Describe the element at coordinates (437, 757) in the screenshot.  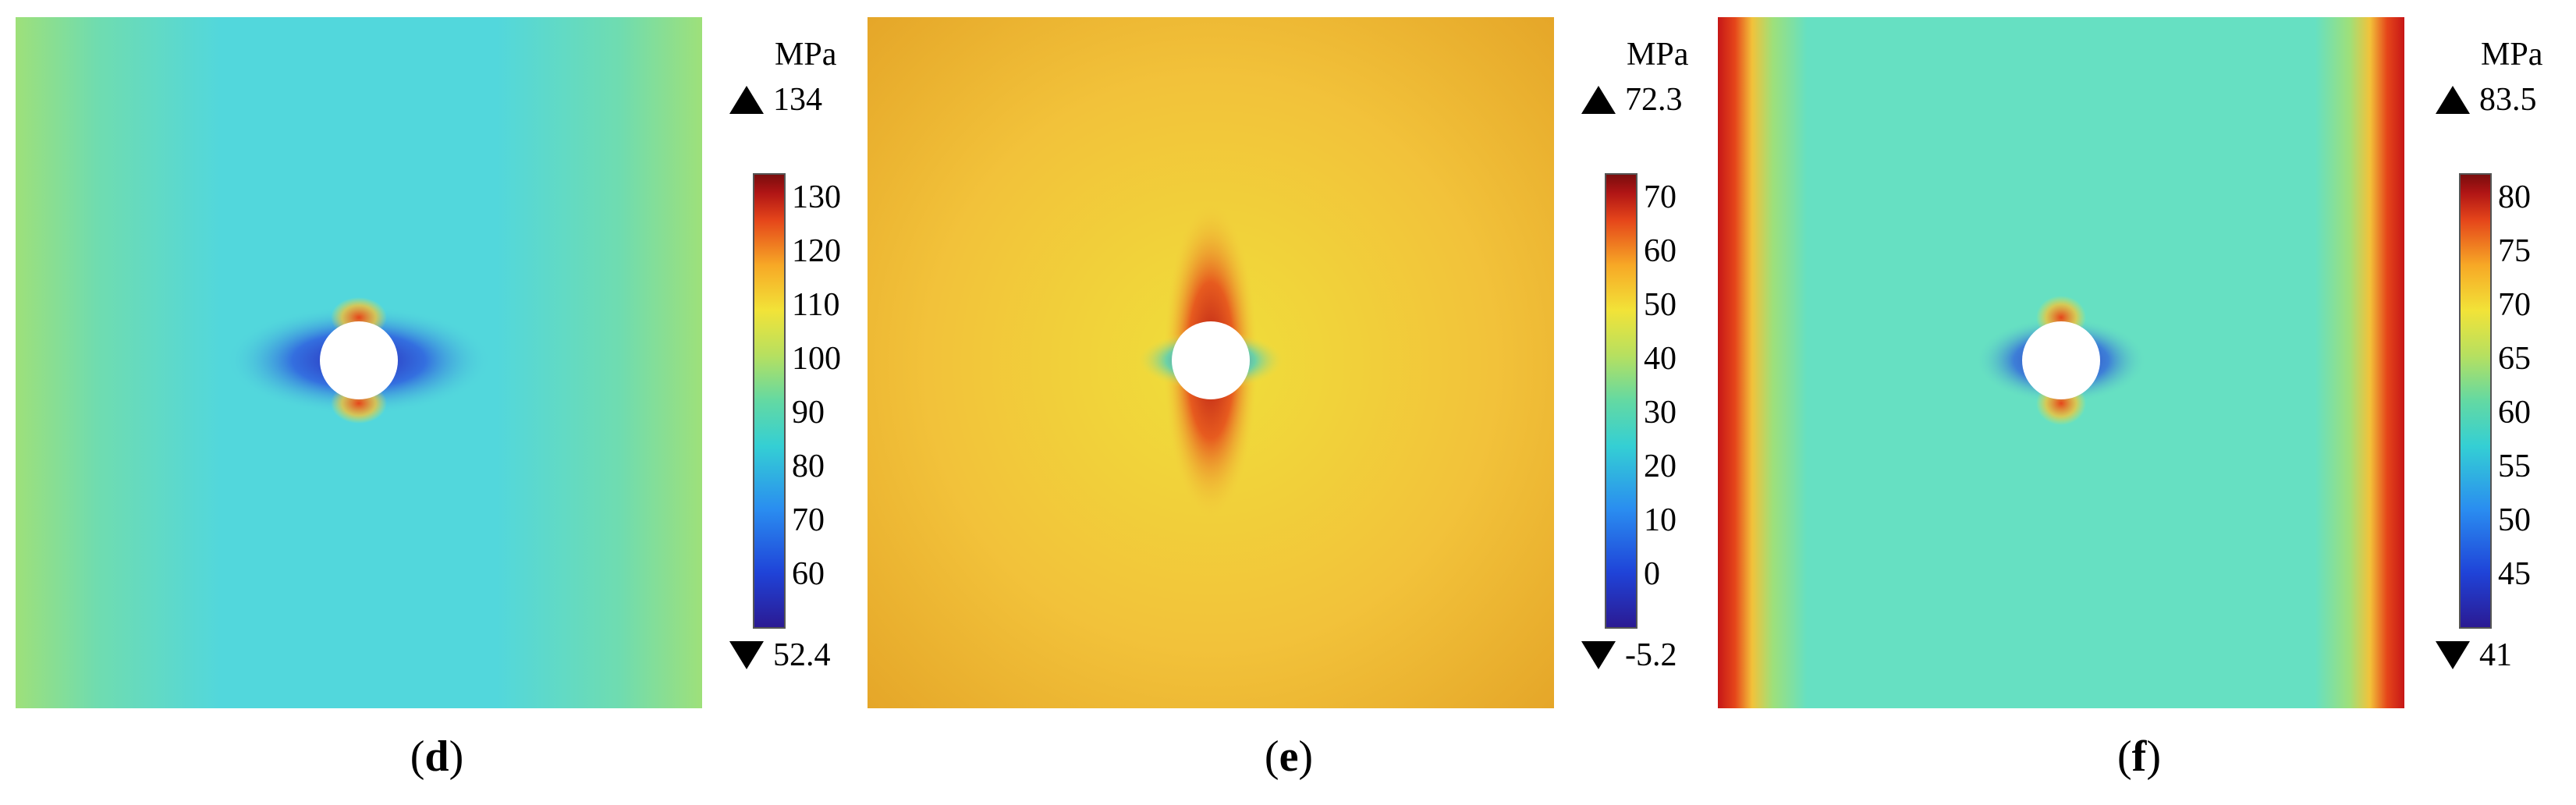
I see `panel-label-d: (d)` at that location.